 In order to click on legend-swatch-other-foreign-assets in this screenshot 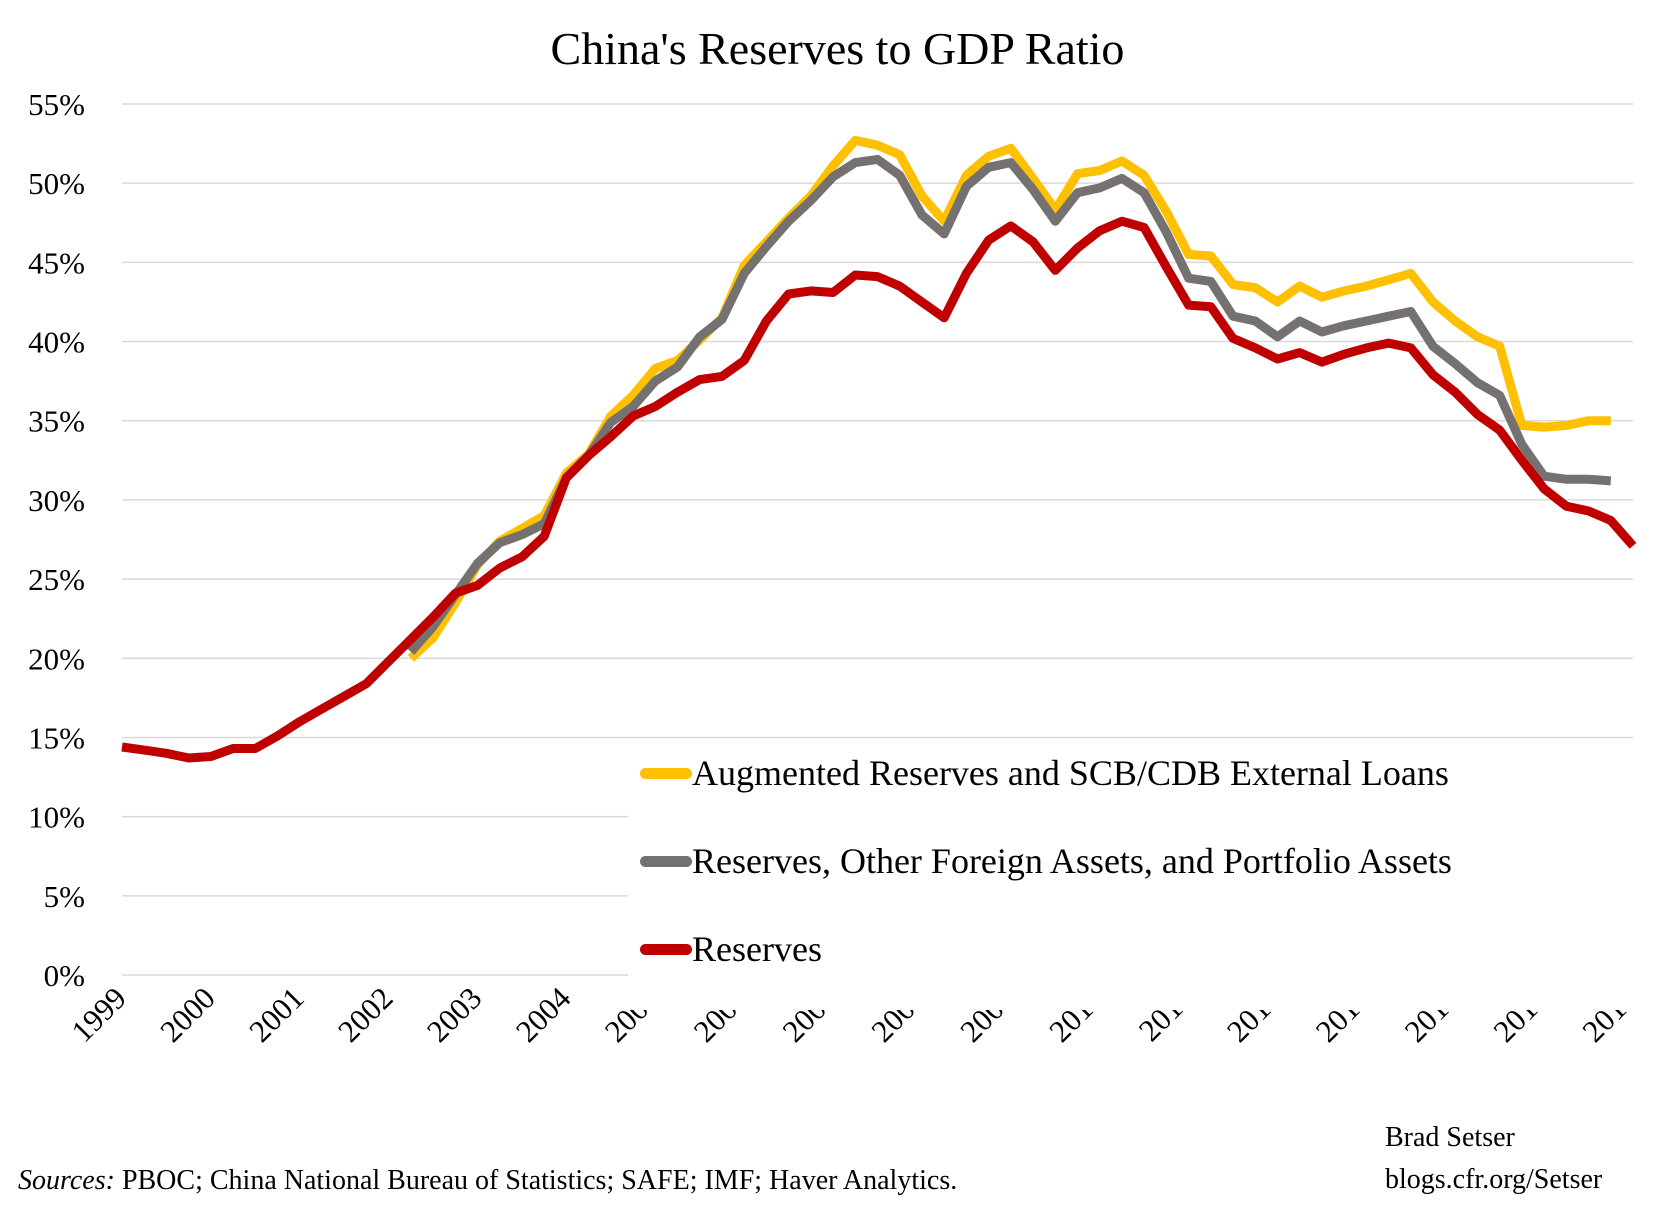, I will do `click(666, 861)`.